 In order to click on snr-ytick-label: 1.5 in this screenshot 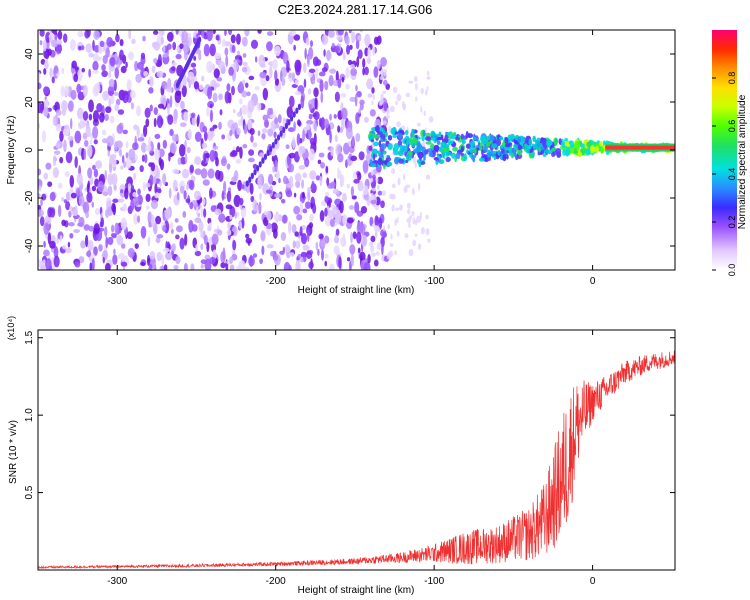, I will do `click(29, 337)`.